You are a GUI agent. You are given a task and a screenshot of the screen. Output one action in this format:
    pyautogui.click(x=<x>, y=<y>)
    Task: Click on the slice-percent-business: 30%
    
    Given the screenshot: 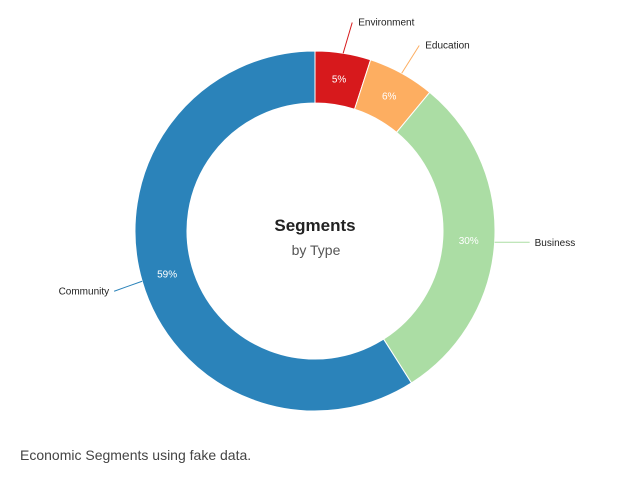 What is the action you would take?
    pyautogui.click(x=469, y=241)
    